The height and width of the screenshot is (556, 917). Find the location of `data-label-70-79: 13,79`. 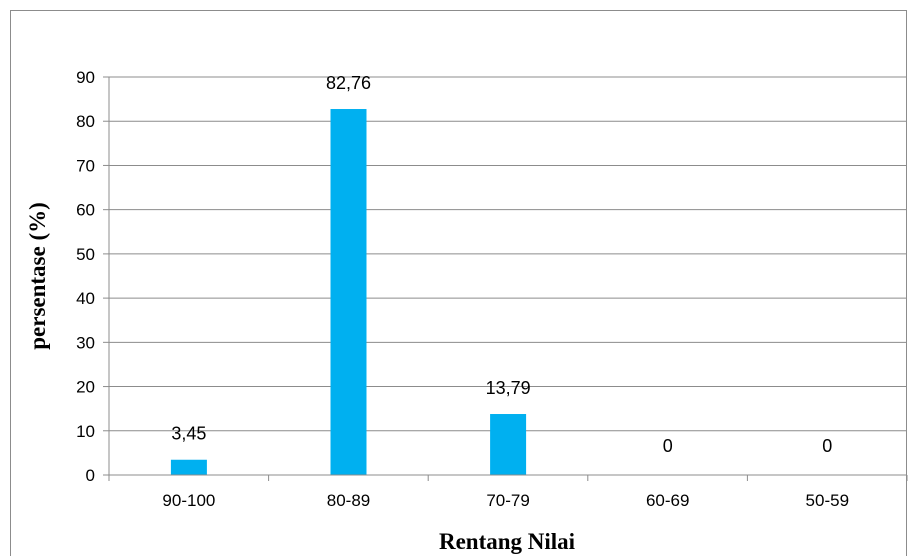

data-label-70-79: 13,79 is located at coordinates (508, 388).